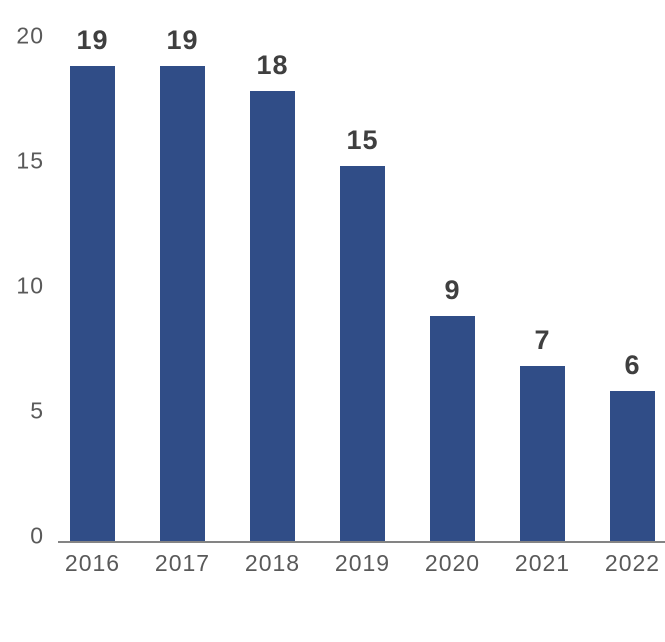 The width and height of the screenshot is (665, 642). What do you see at coordinates (272, 65) in the screenshot?
I see `bar-value-label-2018: 18` at bounding box center [272, 65].